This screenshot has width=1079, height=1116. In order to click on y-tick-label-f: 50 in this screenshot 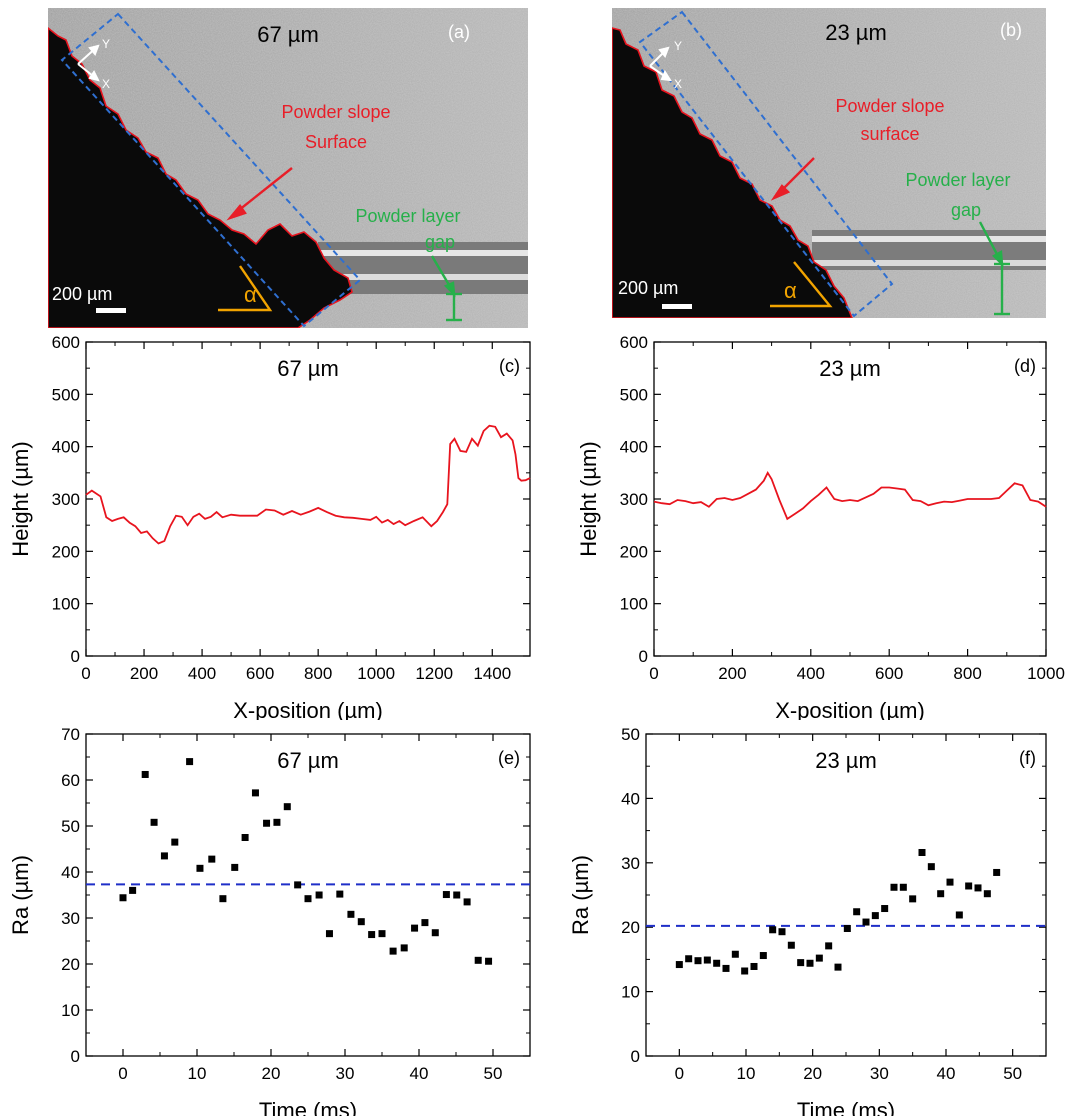, I will do `click(630, 734)`.